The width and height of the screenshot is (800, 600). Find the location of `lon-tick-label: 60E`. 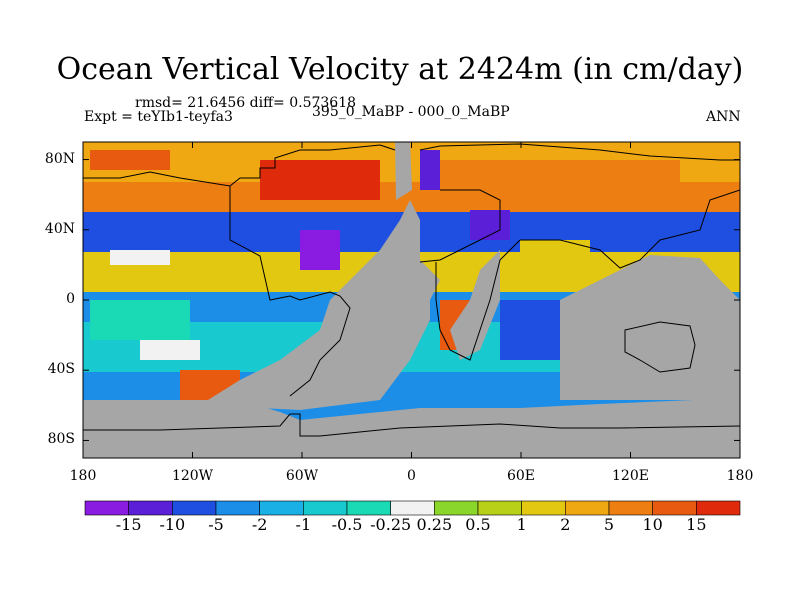

lon-tick-label: 60E is located at coordinates (521, 476).